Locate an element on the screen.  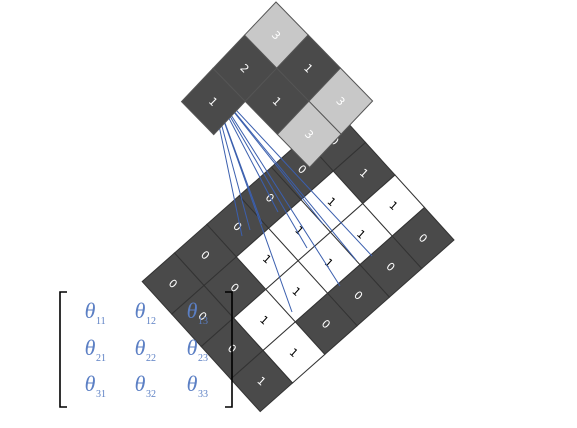
theta-subscript: 33 is located at coordinates (203, 394).